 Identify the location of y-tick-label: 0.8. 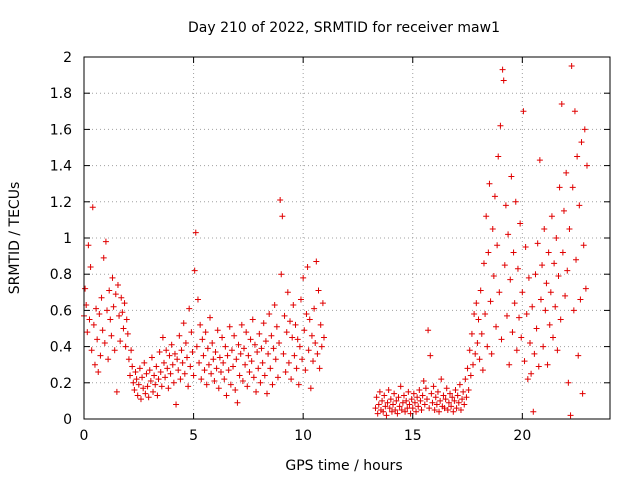
(61, 275).